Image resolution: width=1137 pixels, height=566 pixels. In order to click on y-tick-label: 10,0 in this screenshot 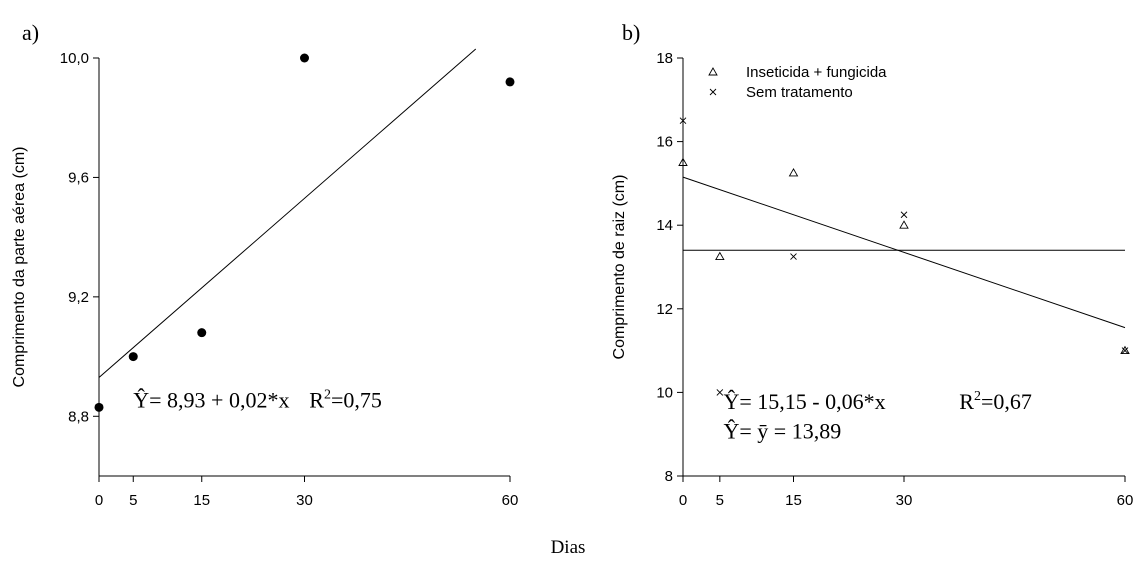, I will do `click(74, 58)`.